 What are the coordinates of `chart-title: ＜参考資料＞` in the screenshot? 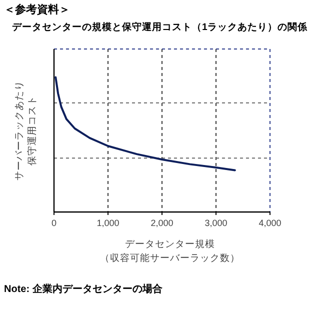 It's located at (37, 9).